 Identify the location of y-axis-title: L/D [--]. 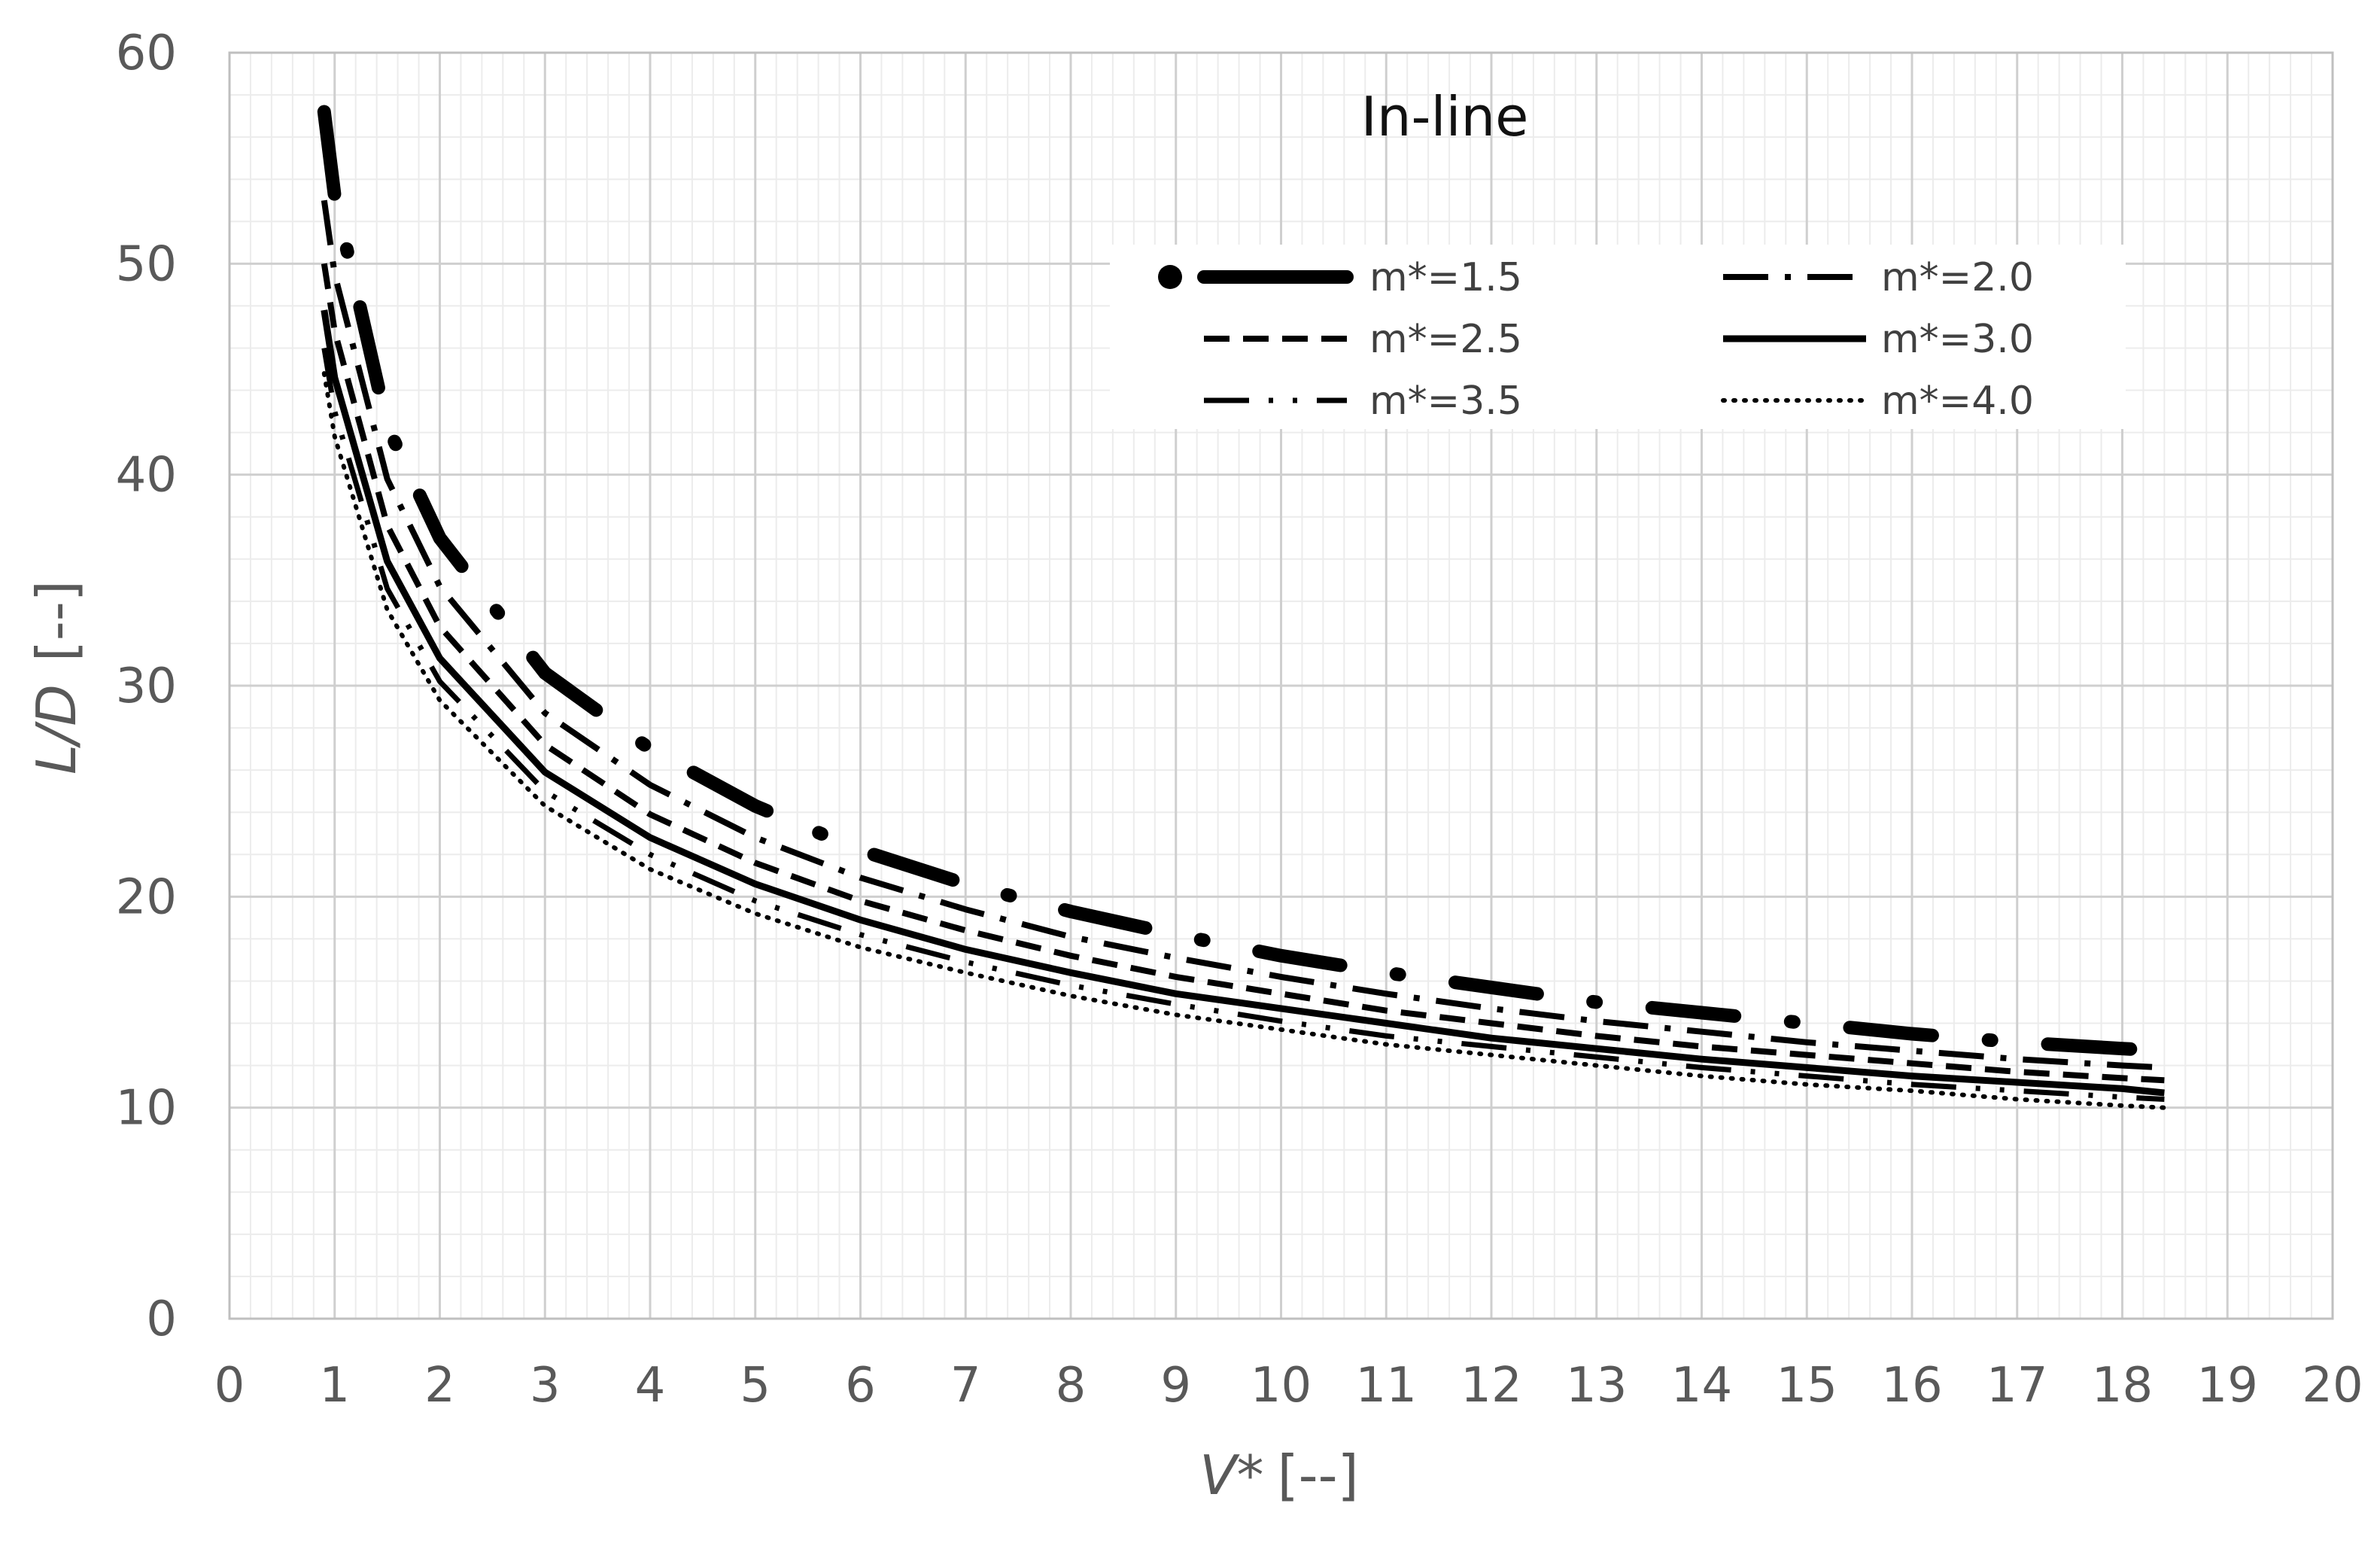
(56, 677).